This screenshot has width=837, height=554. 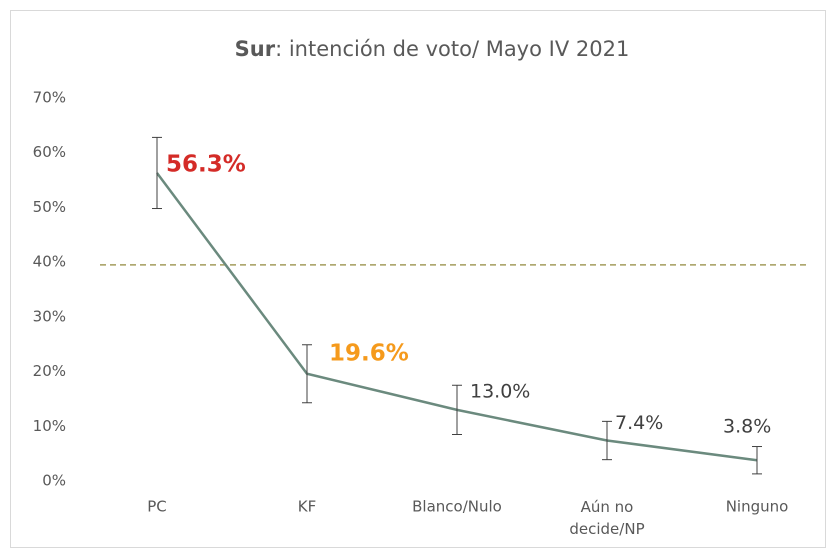 I want to click on data-label: 3.8%, so click(x=747, y=427).